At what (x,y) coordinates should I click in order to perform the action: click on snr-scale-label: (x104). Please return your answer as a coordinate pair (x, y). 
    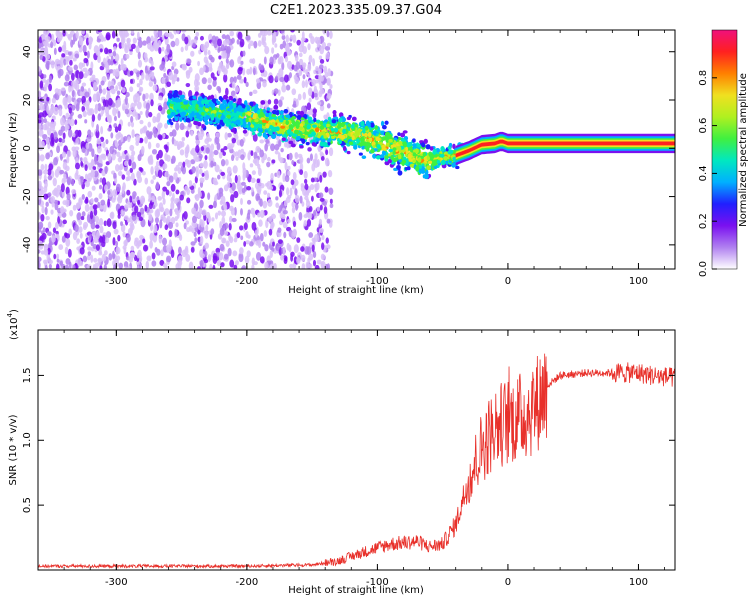
    Looking at the image, I should click on (13, 324).